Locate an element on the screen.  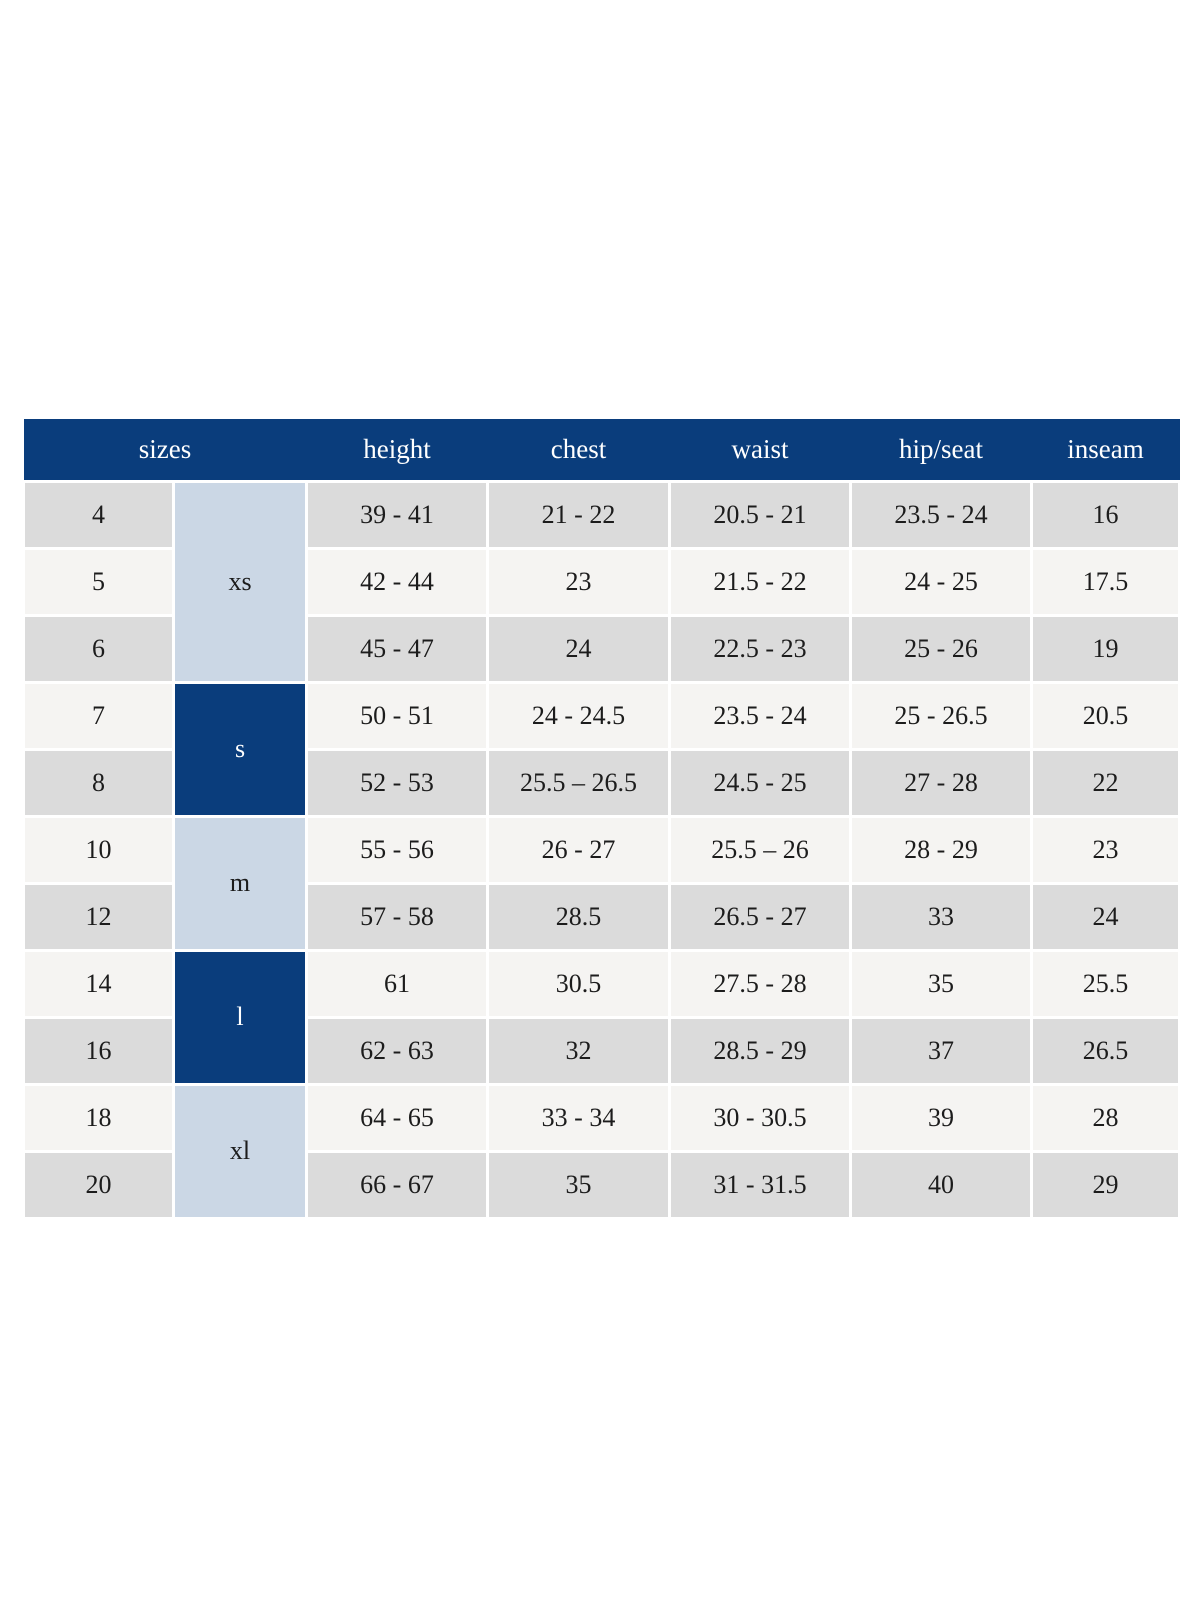
waist-cell: 28.5 - 29 is located at coordinates (760, 1050).